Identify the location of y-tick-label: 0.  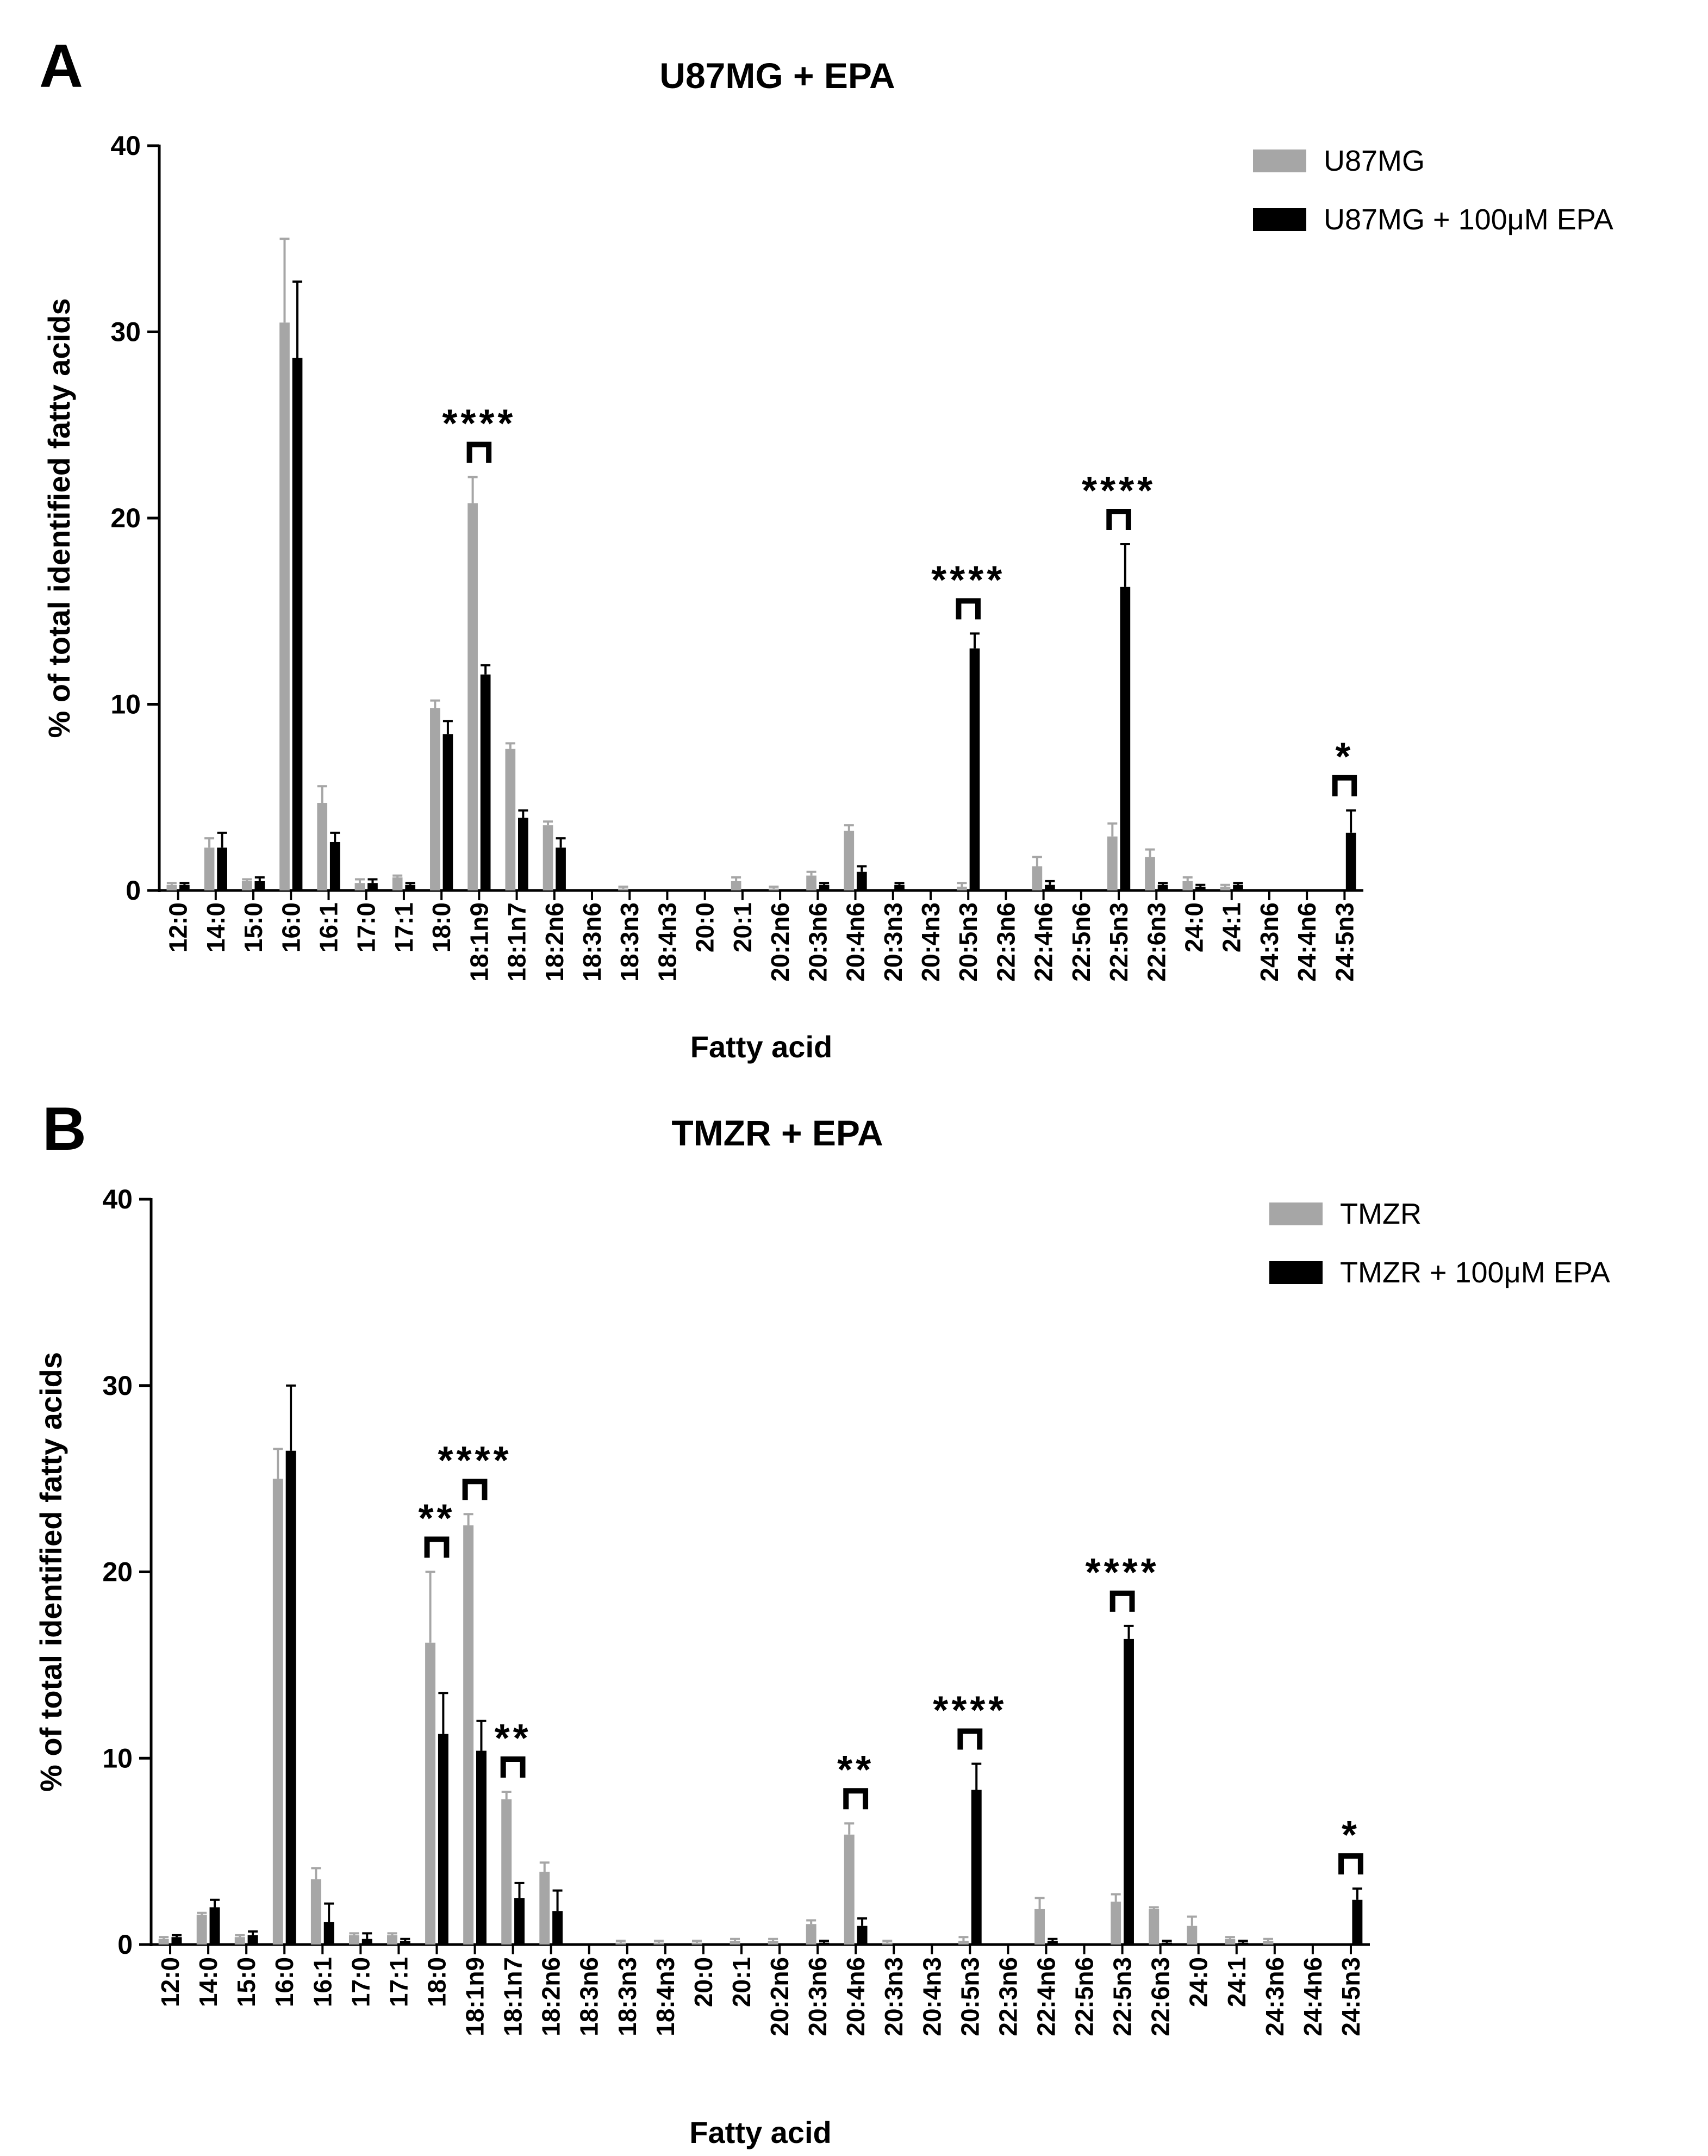
(125, 1944).